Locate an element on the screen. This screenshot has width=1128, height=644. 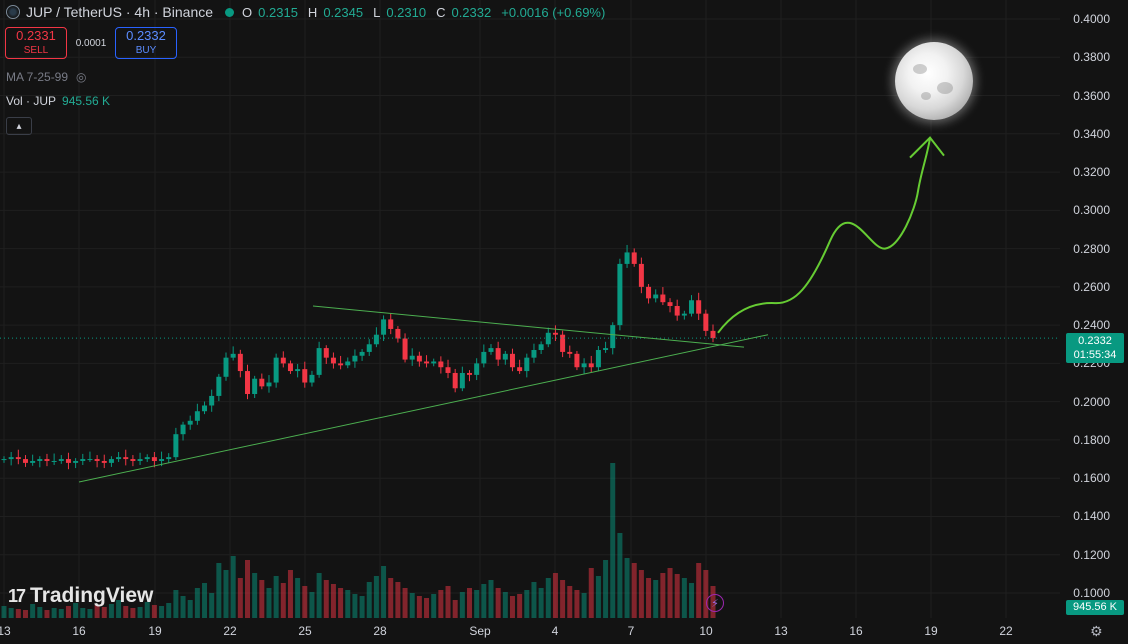
buy-button: 0.2332 BUY is located at coordinates (146, 43).